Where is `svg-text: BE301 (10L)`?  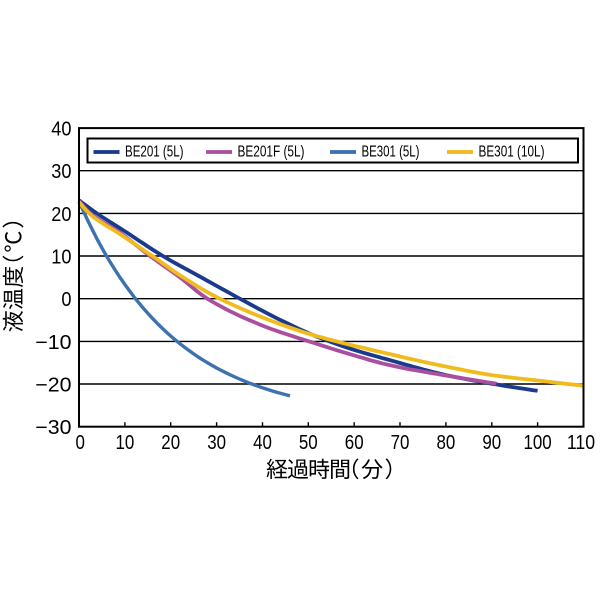 svg-text: BE301 (10L) is located at coordinates (512, 152).